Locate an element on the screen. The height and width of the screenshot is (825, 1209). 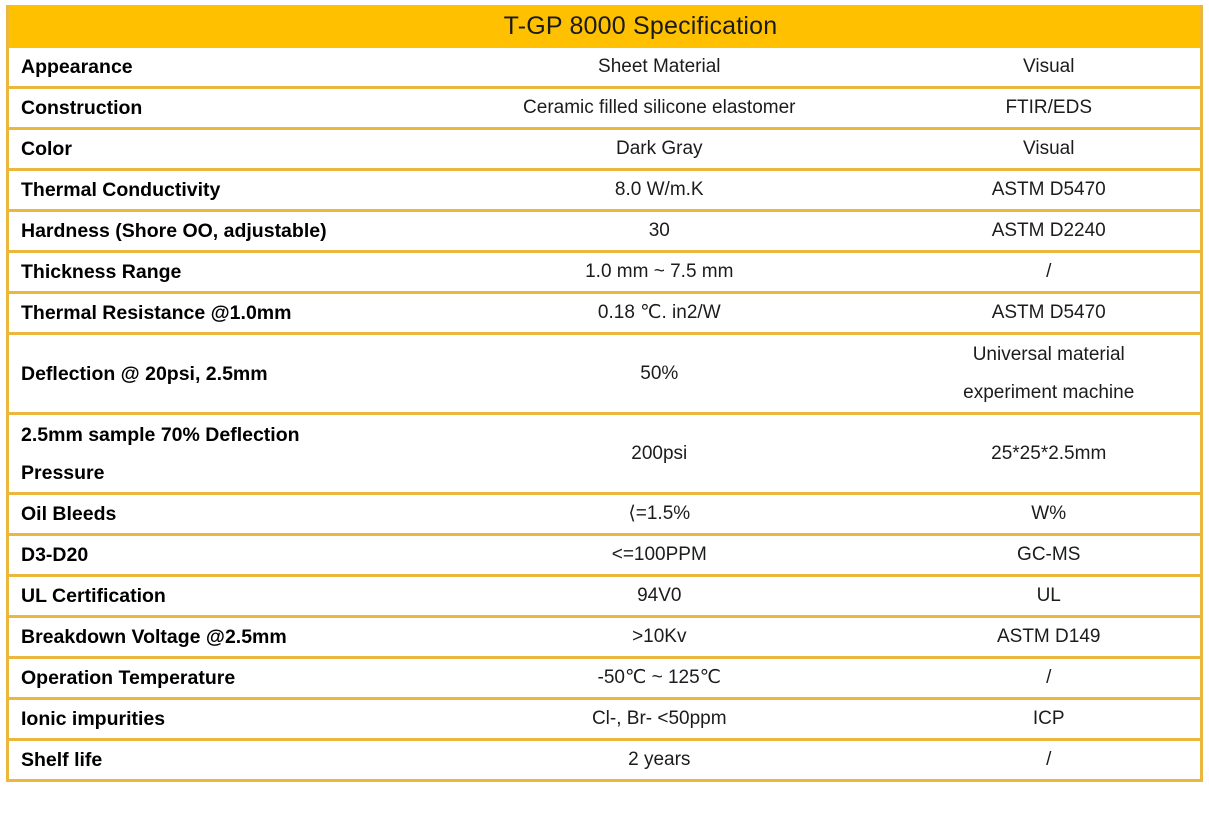
property-value: Dark Gray is located at coordinates (659, 148).